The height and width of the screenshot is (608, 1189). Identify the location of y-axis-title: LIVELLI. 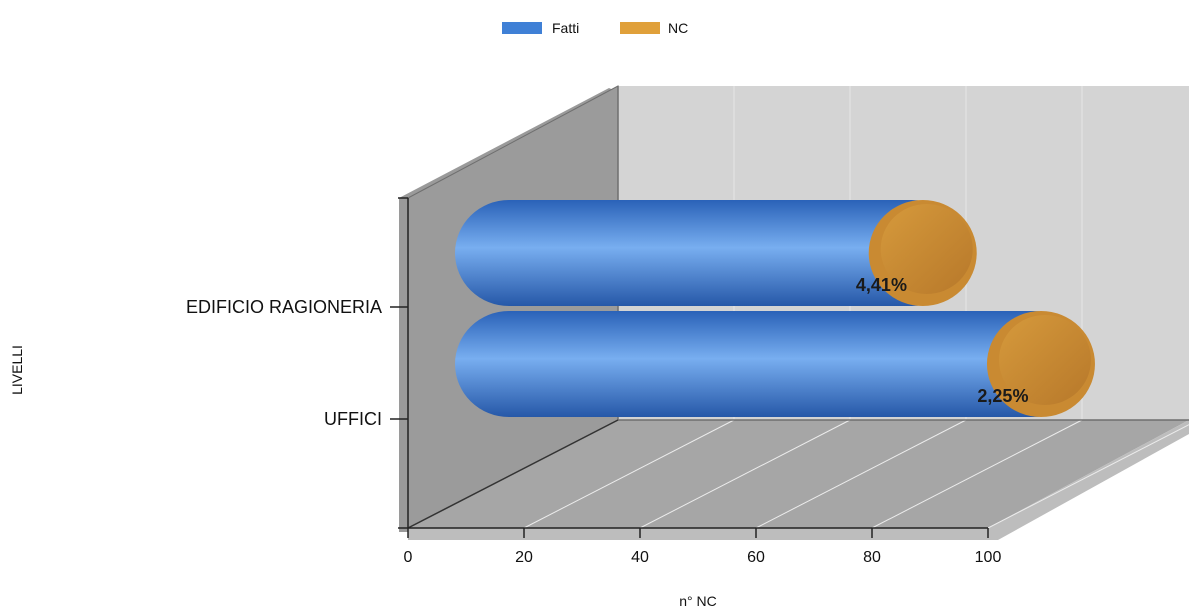
(17, 370).